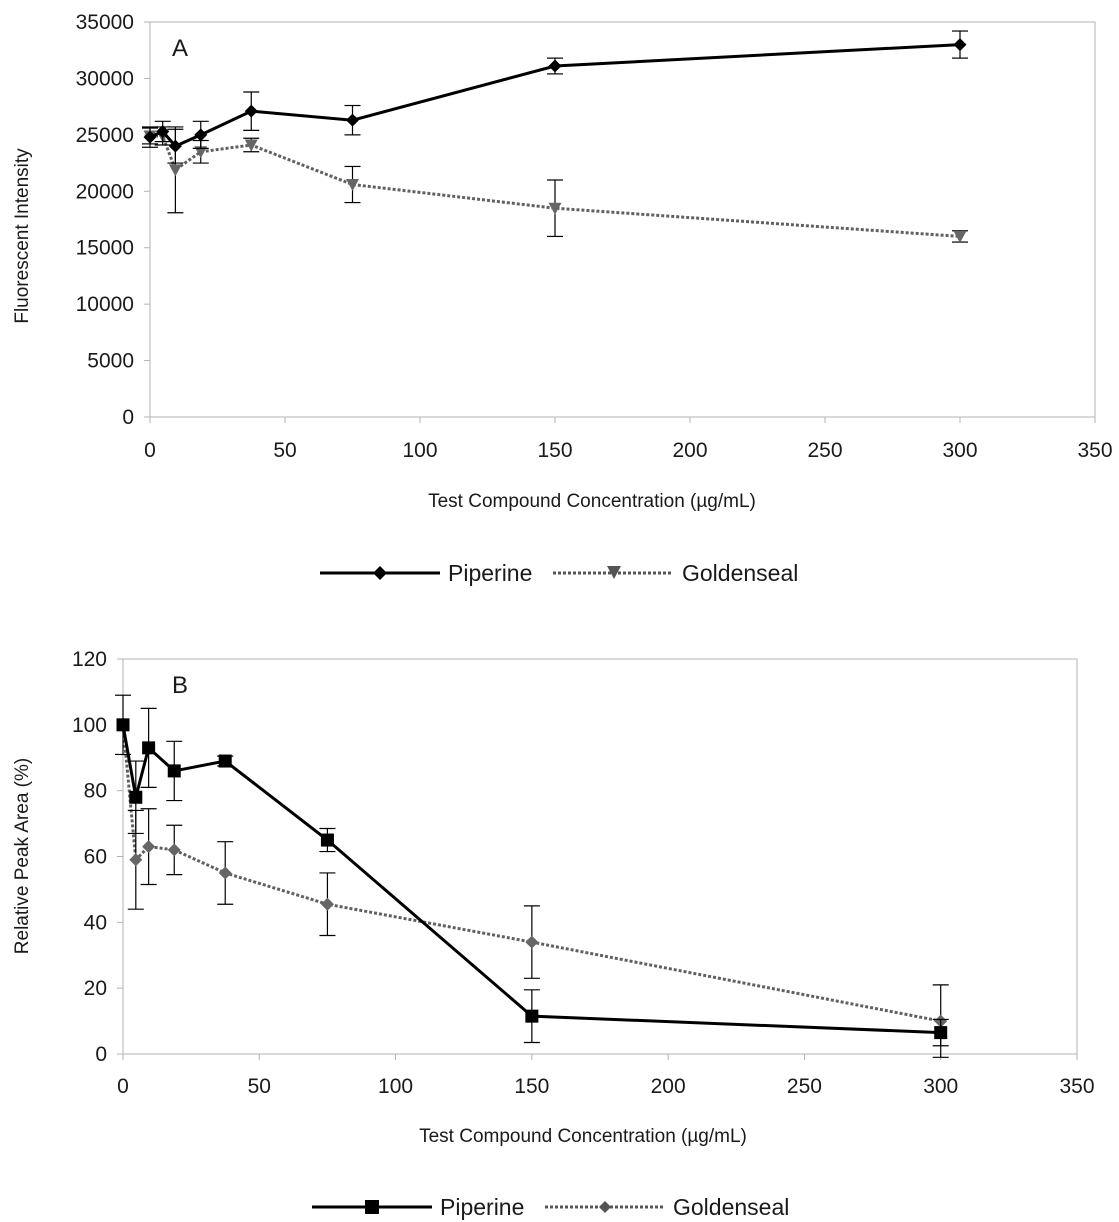 The image size is (1119, 1222). What do you see at coordinates (110, 361) in the screenshot?
I see `y-tick-label: 5000` at bounding box center [110, 361].